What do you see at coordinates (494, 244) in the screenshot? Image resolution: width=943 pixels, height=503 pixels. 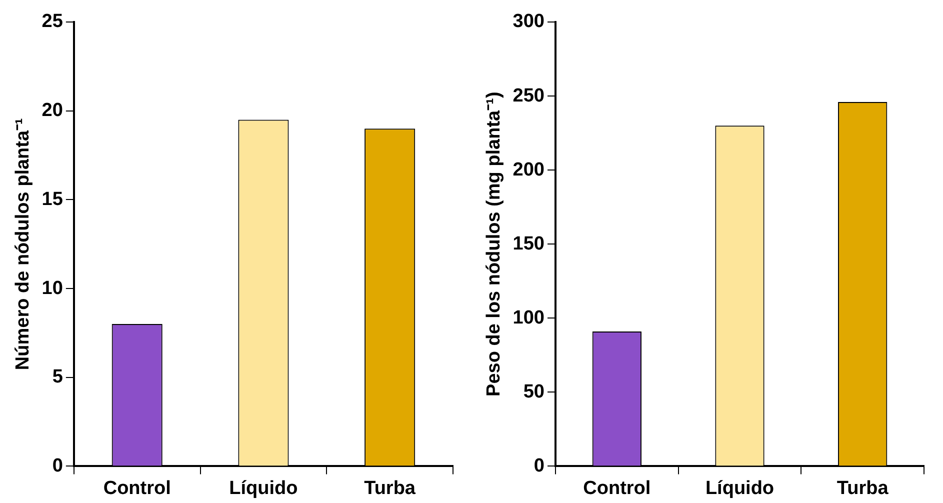 I see `y-axis-title: Peso de los nódulos (mg planta⁻¹)` at bounding box center [494, 244].